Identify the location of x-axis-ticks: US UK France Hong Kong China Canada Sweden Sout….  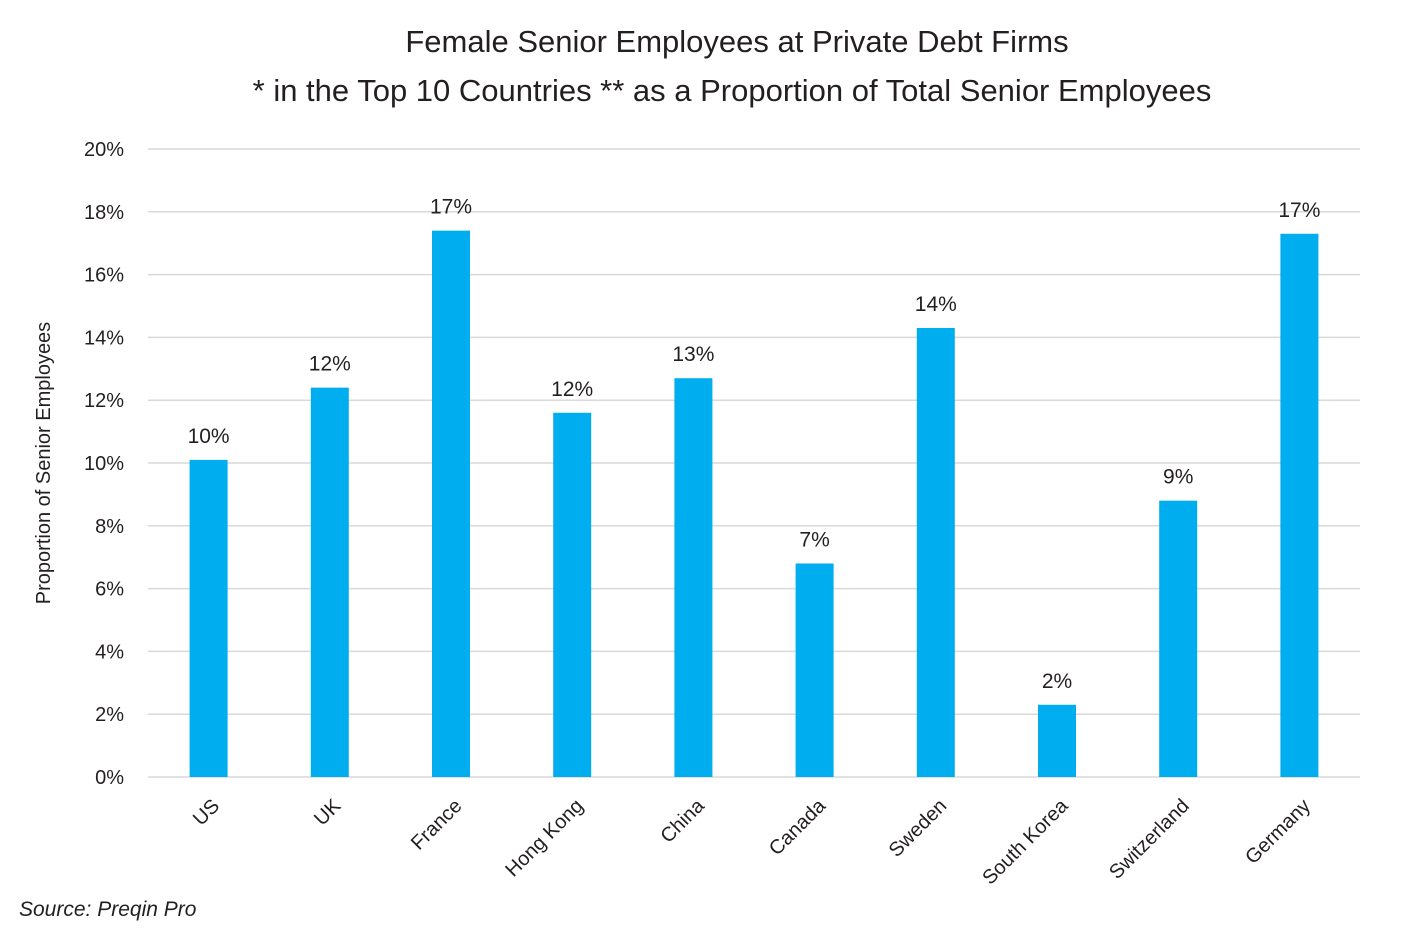
(752, 841).